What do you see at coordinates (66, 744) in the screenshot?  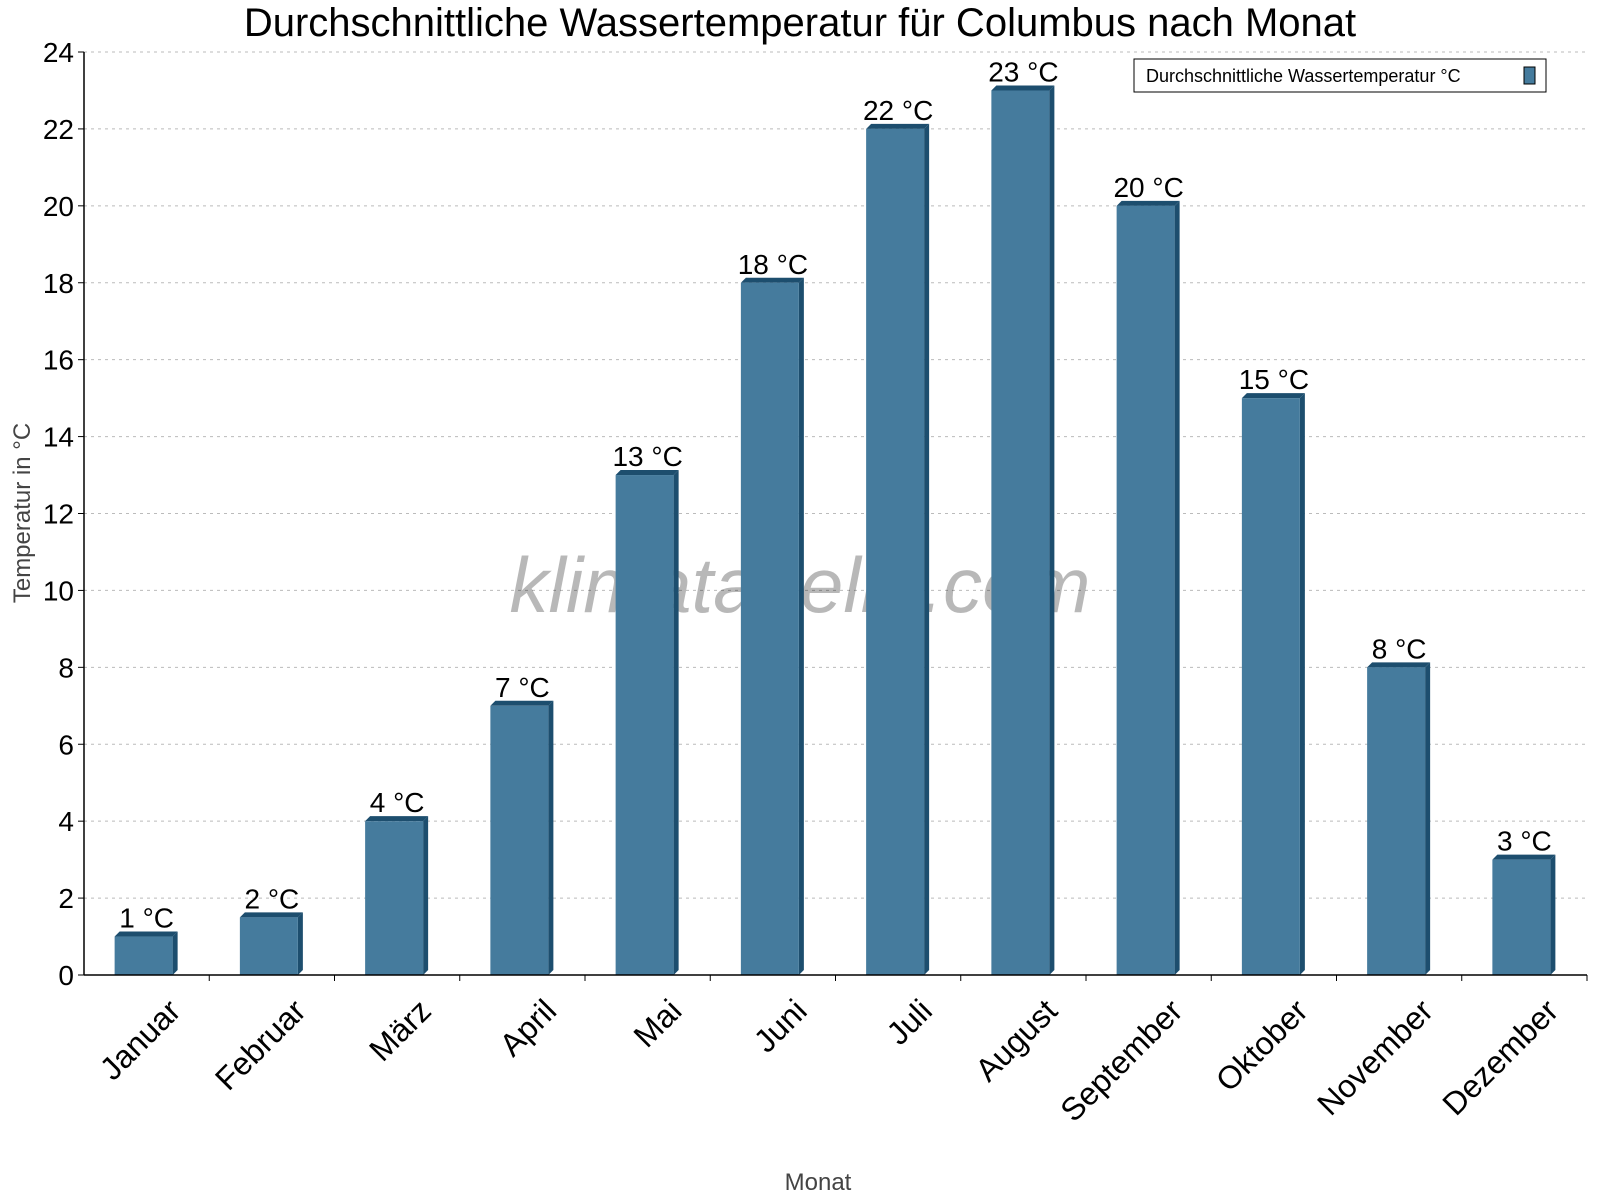 I see `y-tick-label: 6` at bounding box center [66, 744].